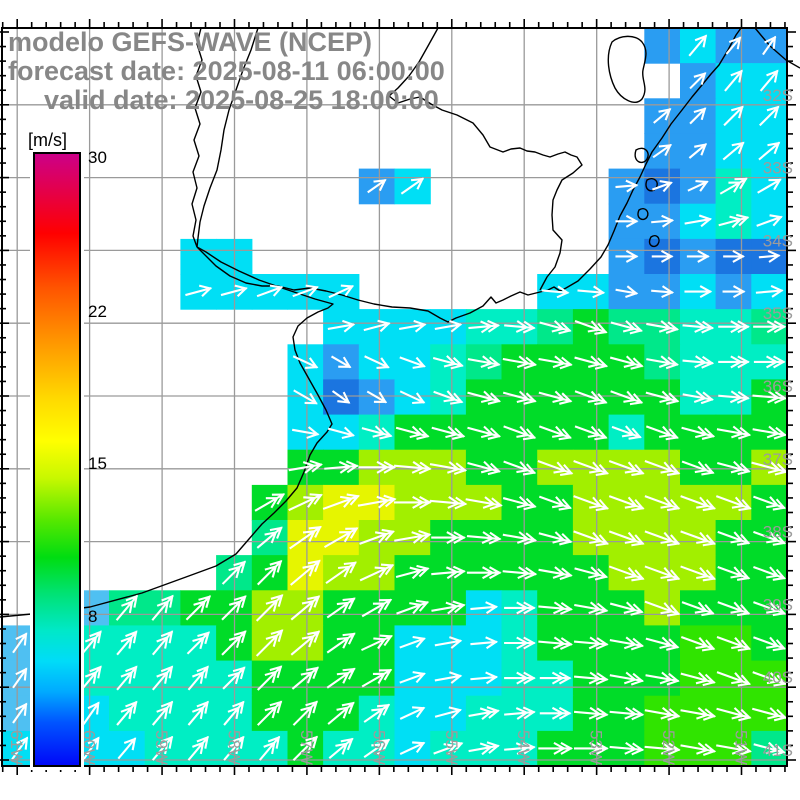  Describe the element at coordinates (97, 157) in the screenshot. I see `legend-tick-label: 30` at that location.